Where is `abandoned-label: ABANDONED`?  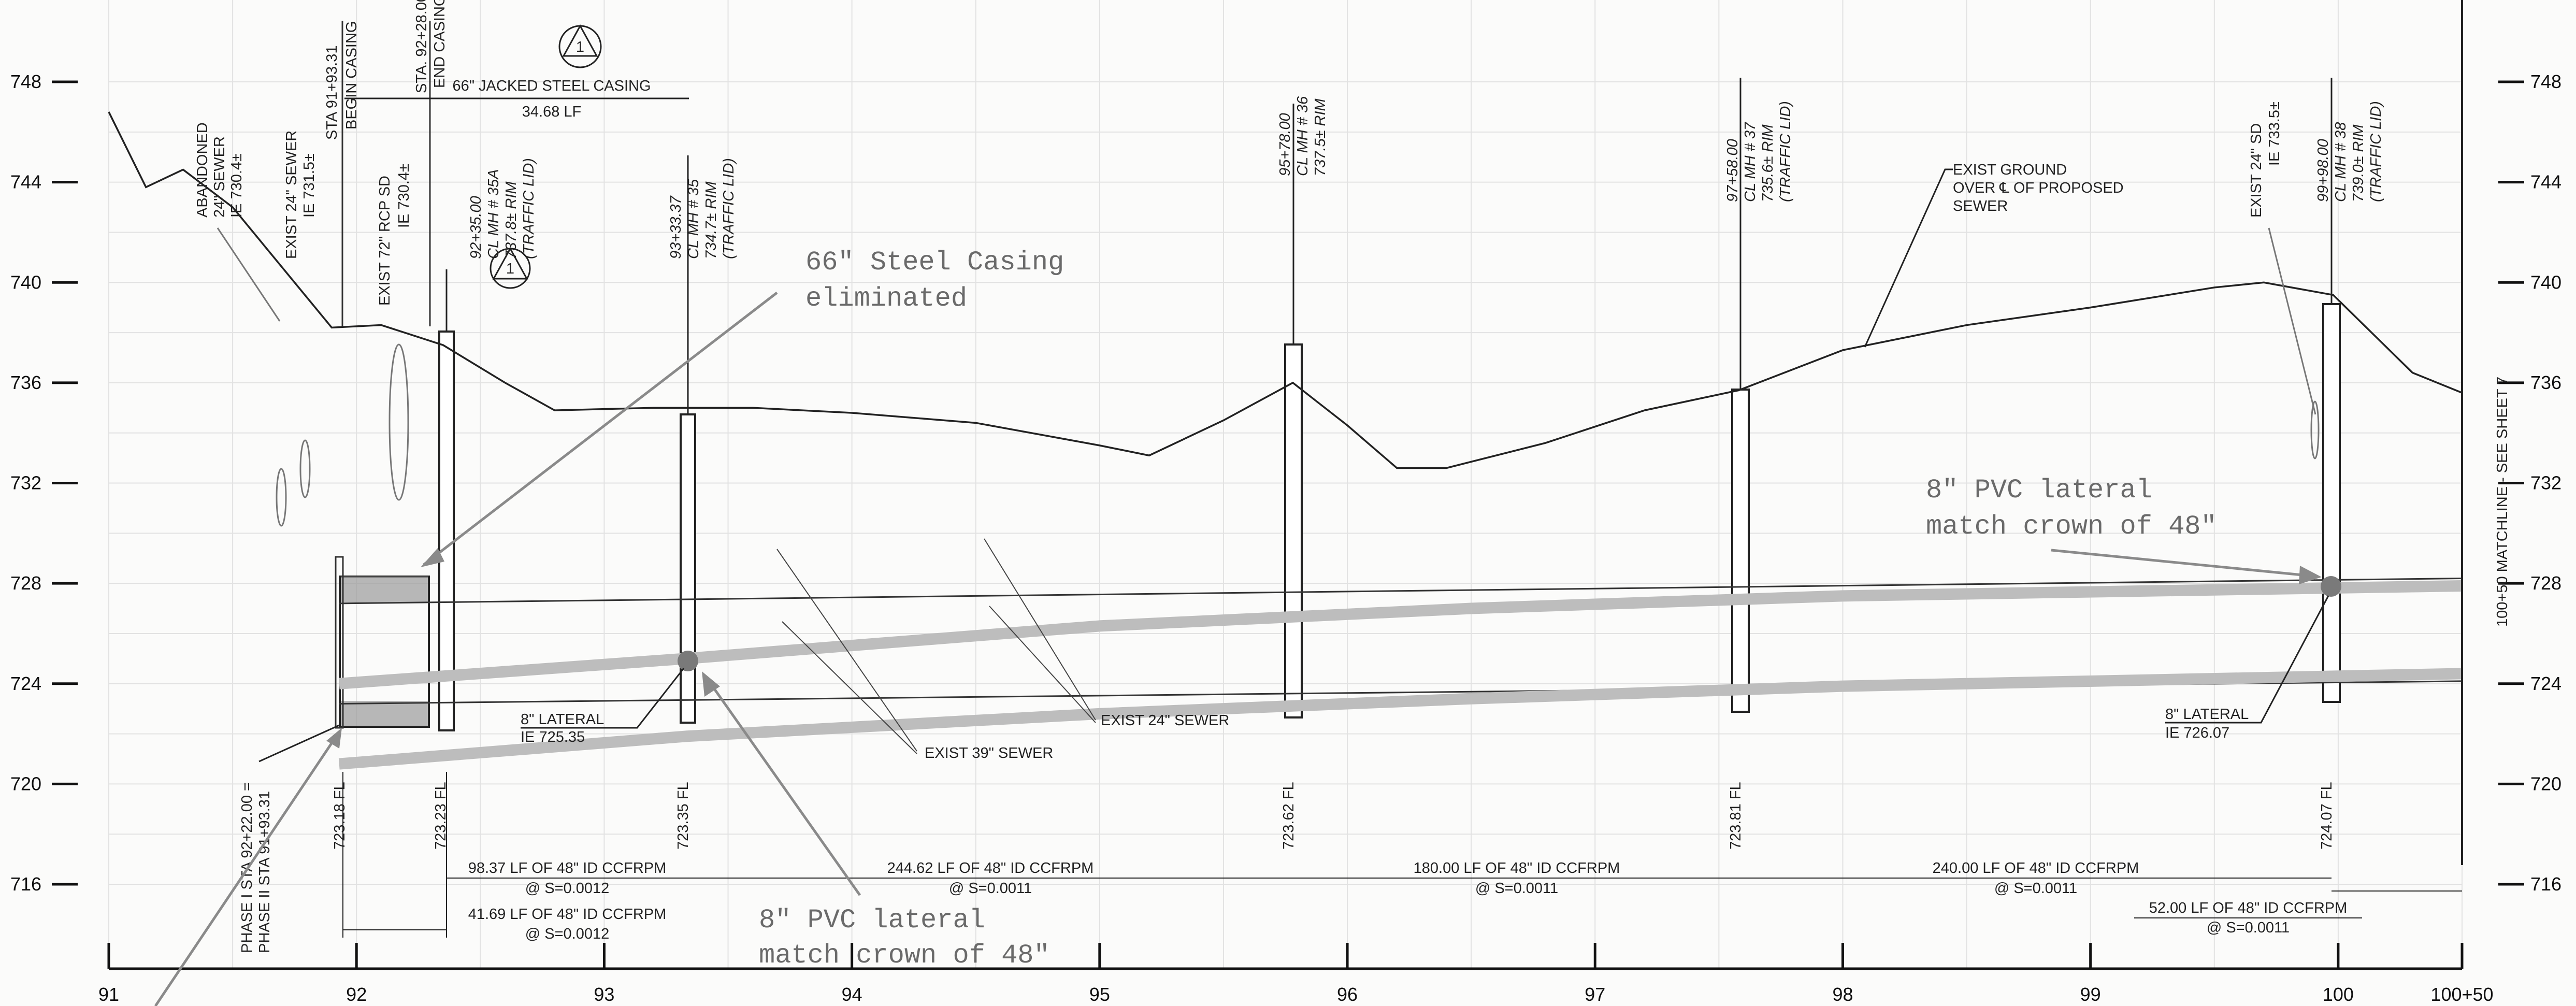
abandoned-label: ABANDONED is located at coordinates (202, 170).